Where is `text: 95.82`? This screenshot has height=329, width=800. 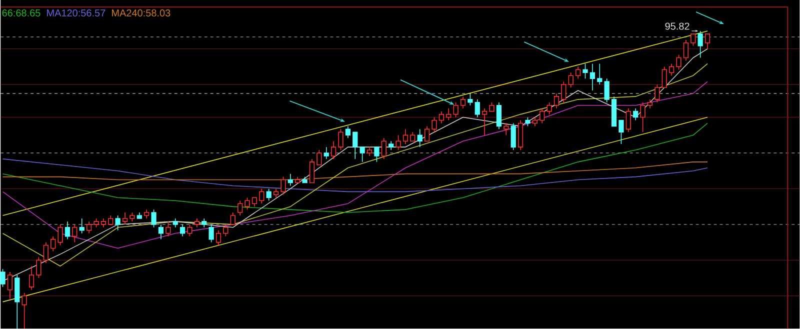
text: 95.82 is located at coordinates (677, 26).